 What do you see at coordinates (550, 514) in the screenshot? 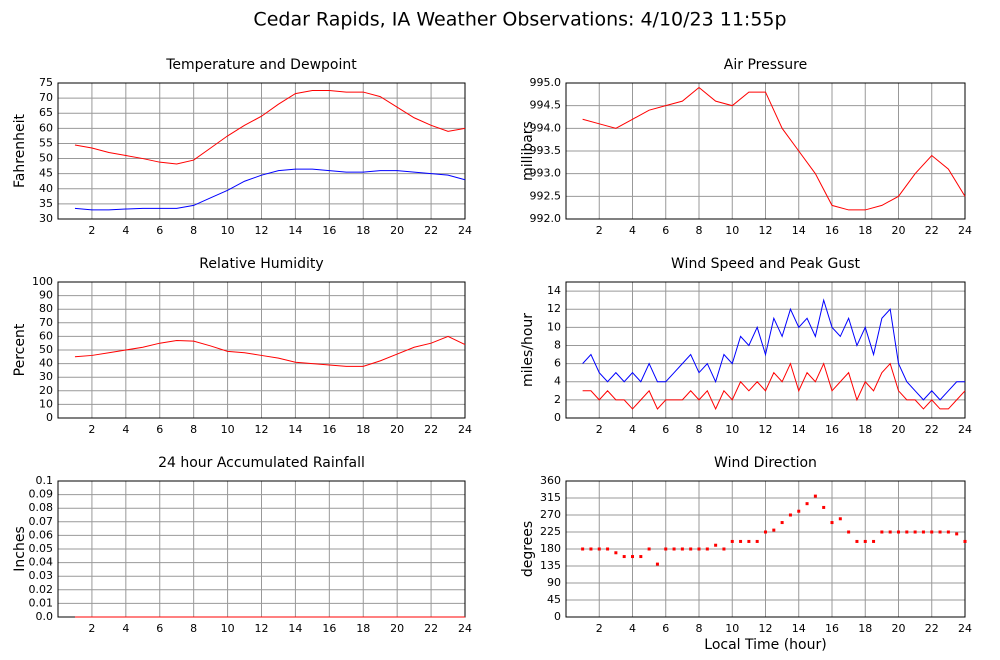
I see `y-tick-label: 270` at bounding box center [550, 514].